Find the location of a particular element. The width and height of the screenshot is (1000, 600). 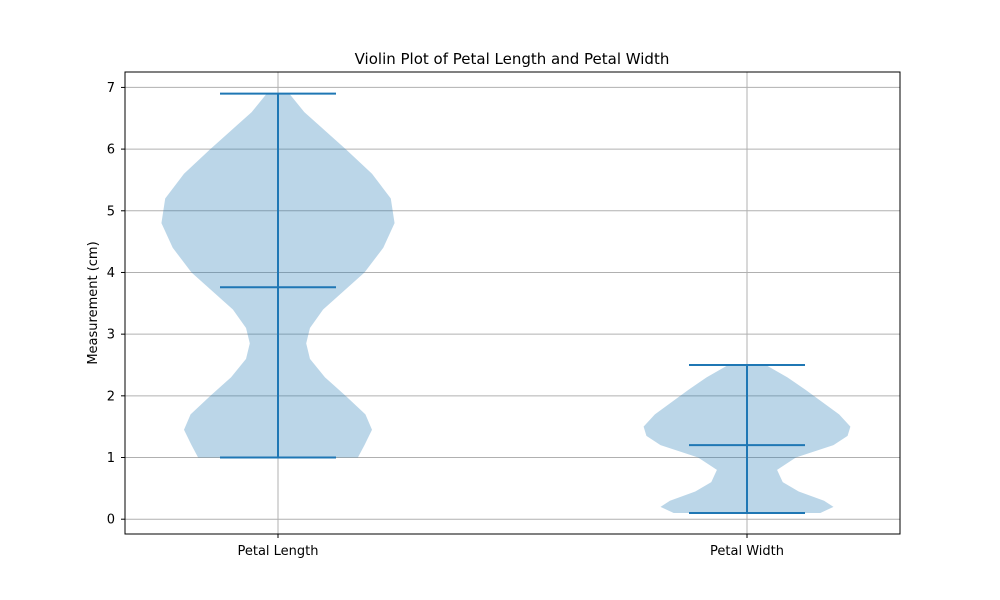

x-tick-label: Petal Length is located at coordinates (277, 551).